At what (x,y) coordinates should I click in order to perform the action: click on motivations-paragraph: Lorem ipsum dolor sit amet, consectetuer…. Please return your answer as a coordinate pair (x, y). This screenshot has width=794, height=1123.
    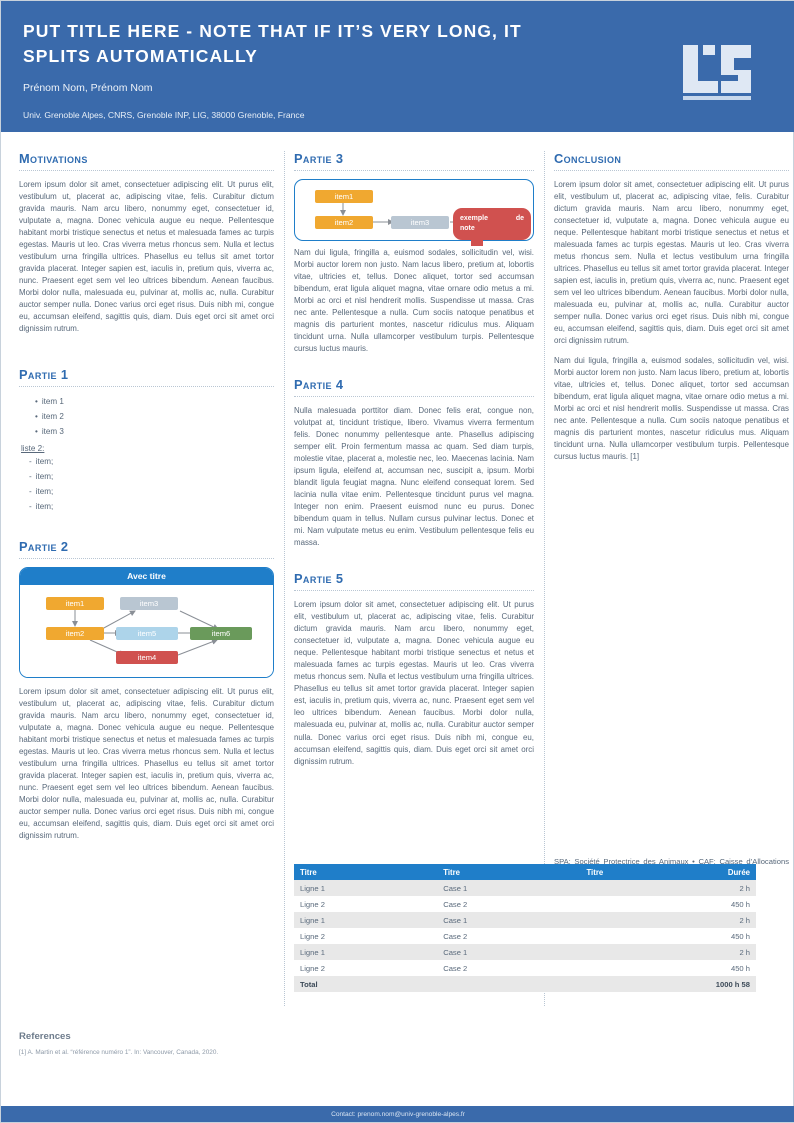
    Looking at the image, I should click on (146, 257).